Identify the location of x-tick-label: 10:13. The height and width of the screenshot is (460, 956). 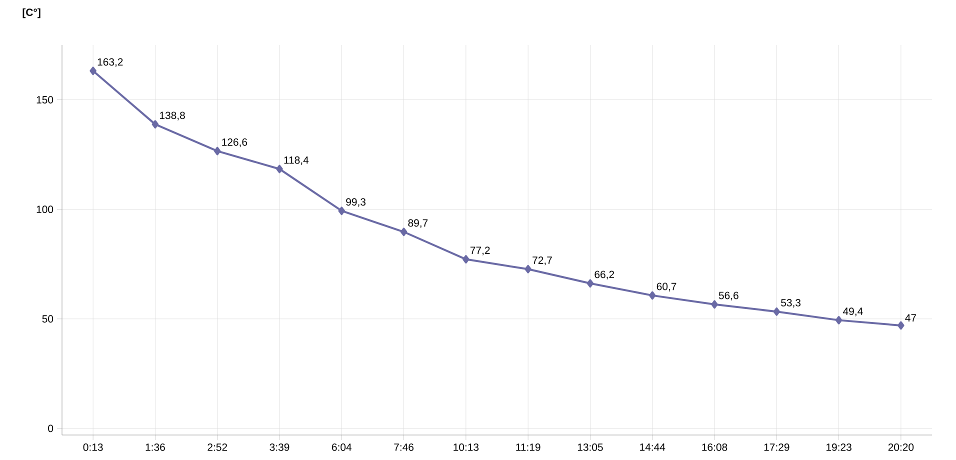
(466, 447).